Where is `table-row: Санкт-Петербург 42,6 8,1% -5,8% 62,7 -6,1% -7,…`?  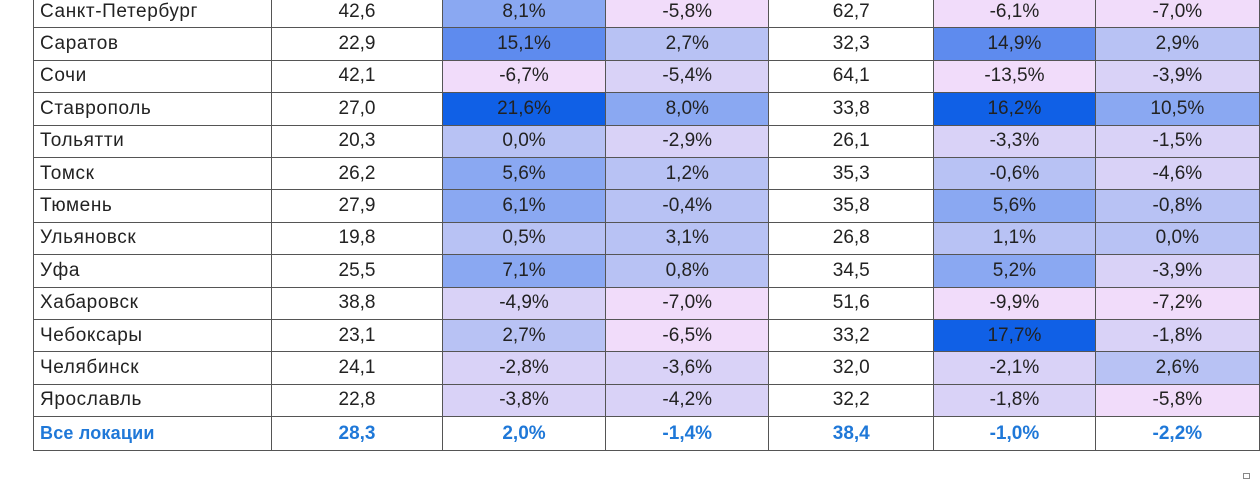 table-row: Санкт-Петербург 42,6 8,1% -5,8% 62,7 -6,1% -7,… is located at coordinates (646, 14).